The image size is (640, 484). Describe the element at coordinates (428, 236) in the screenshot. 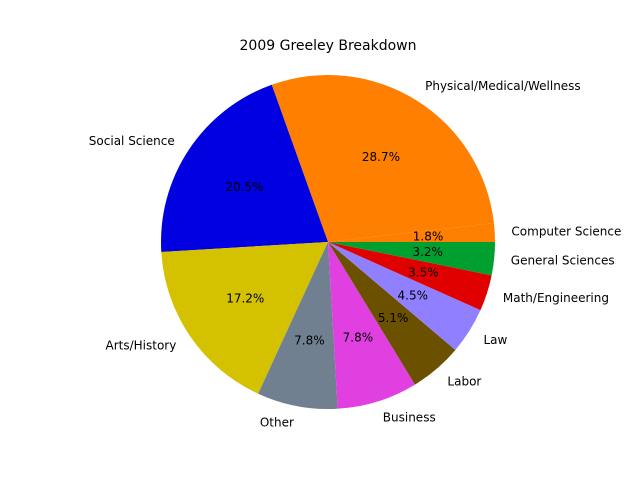

I see `pie-pct-label-computer-science: 1.8%` at that location.